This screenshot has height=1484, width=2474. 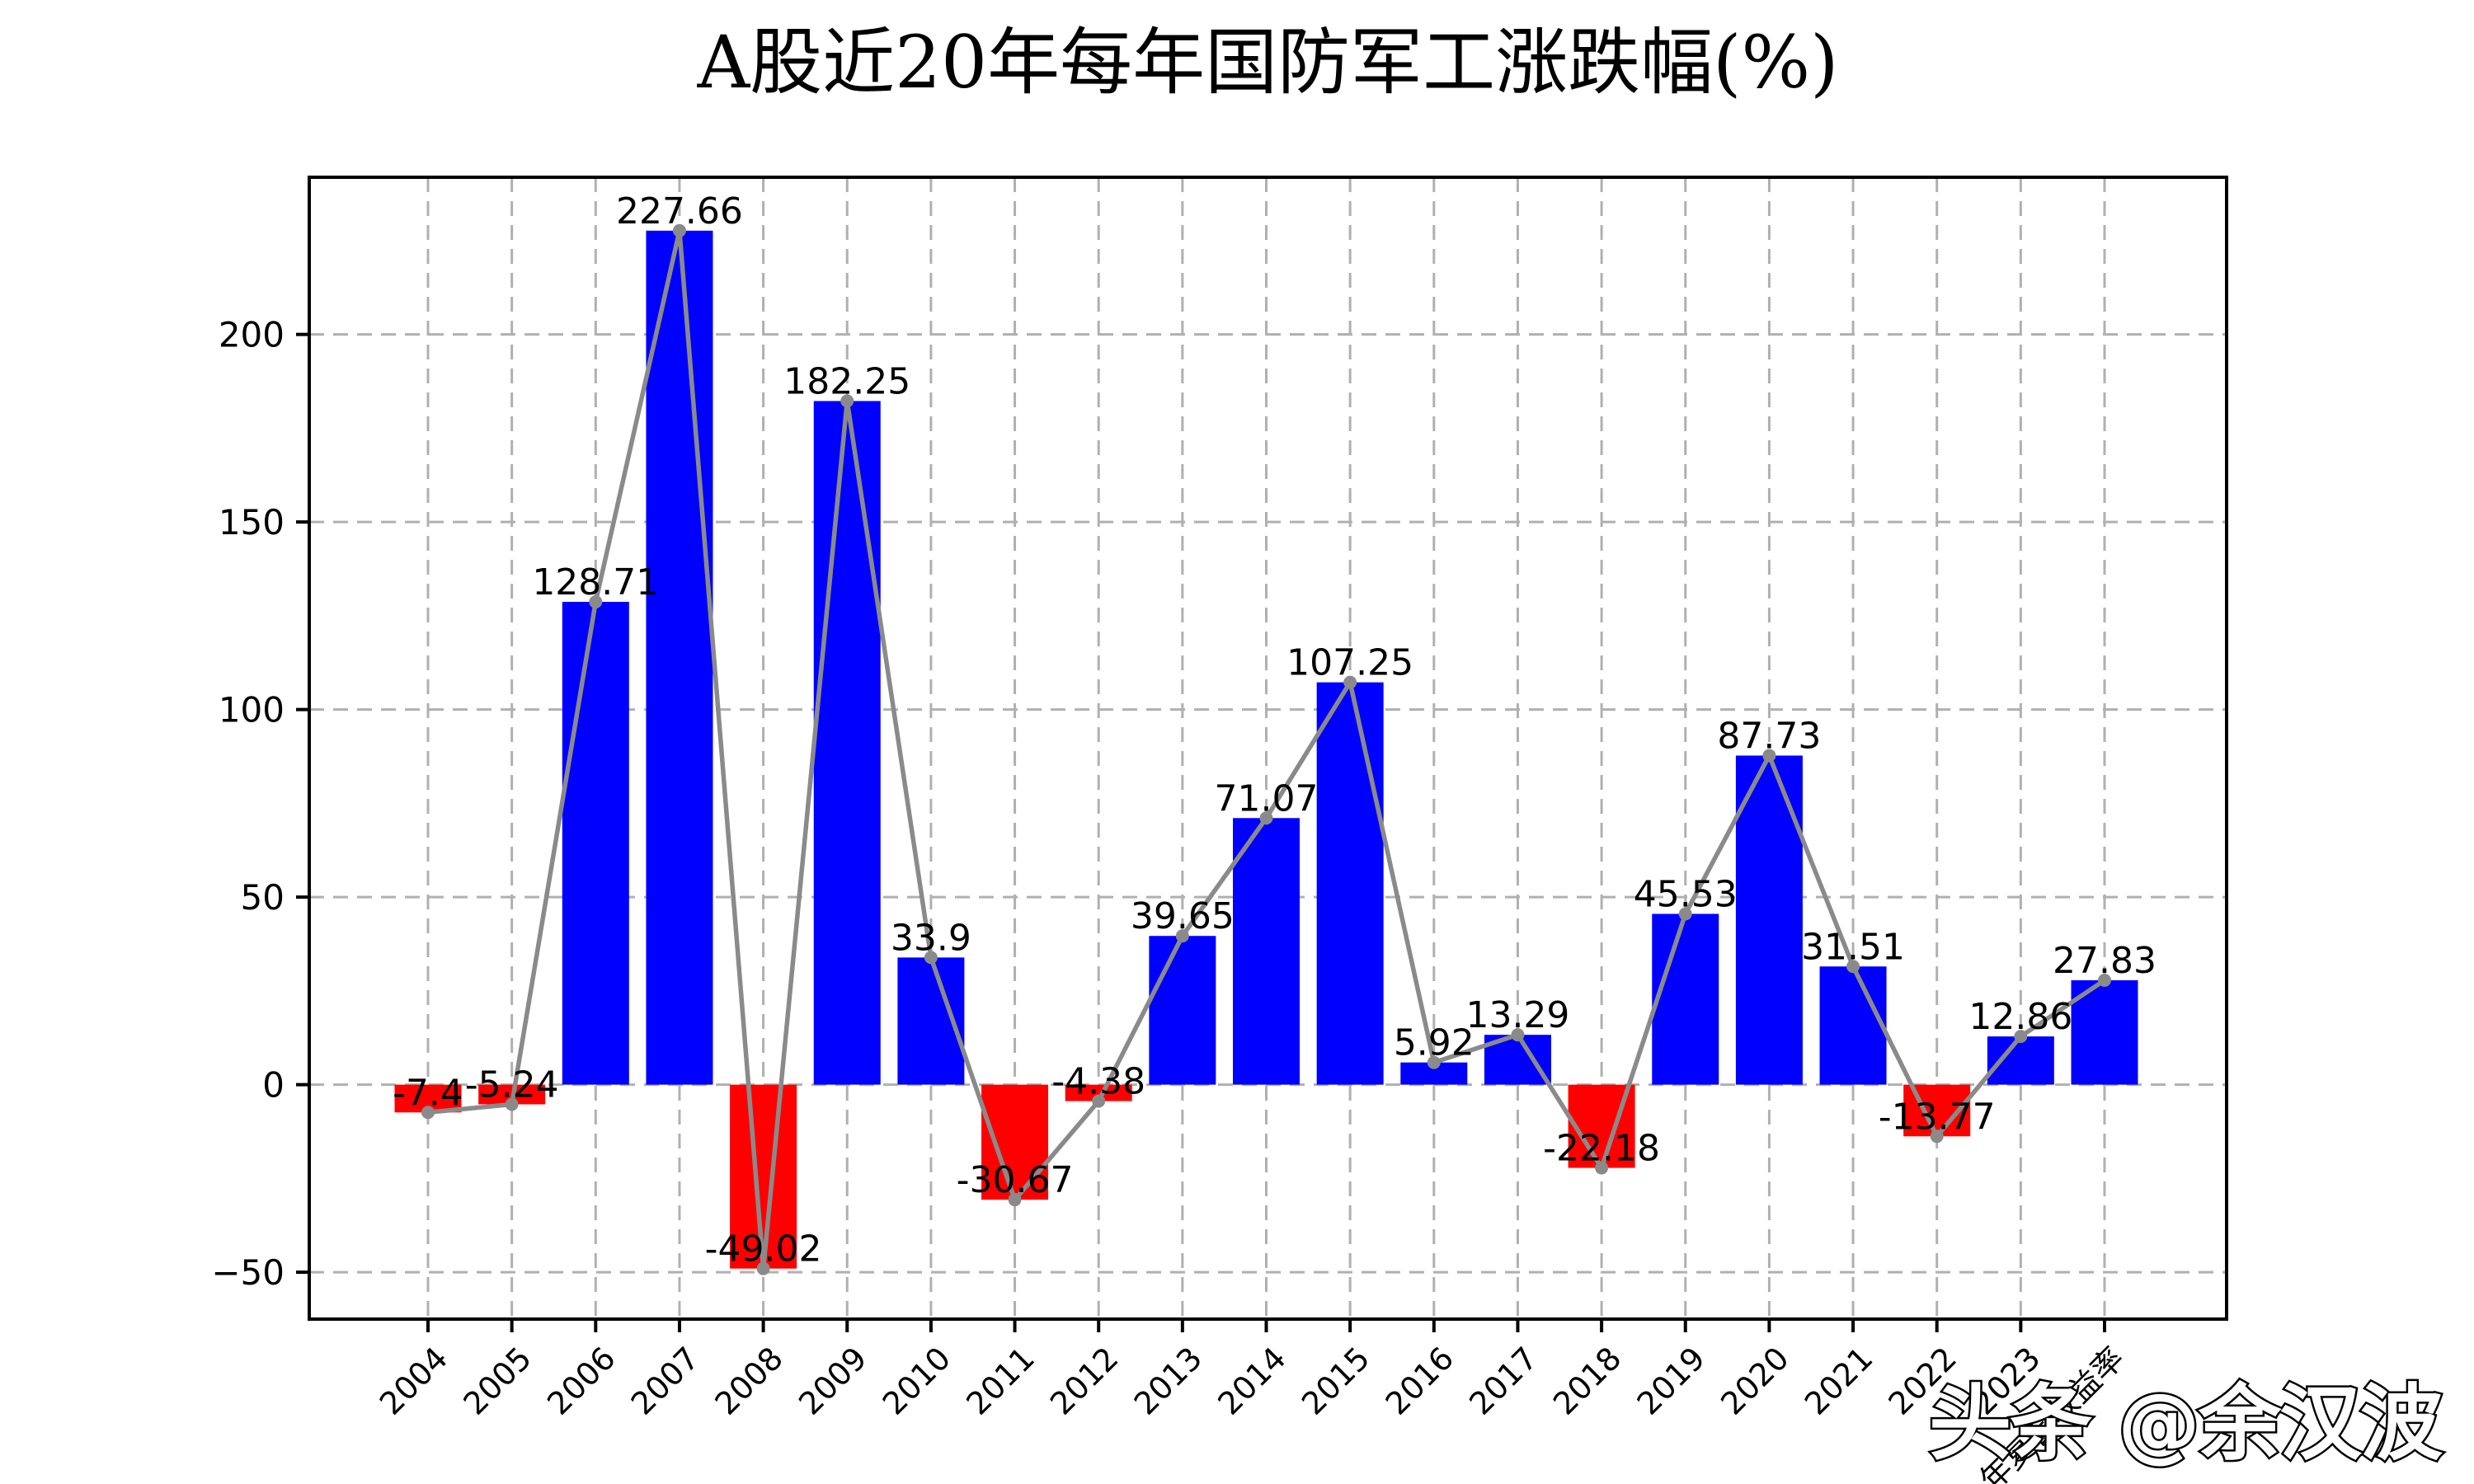 I want to click on value-label: -49.02, so click(x=763, y=1249).